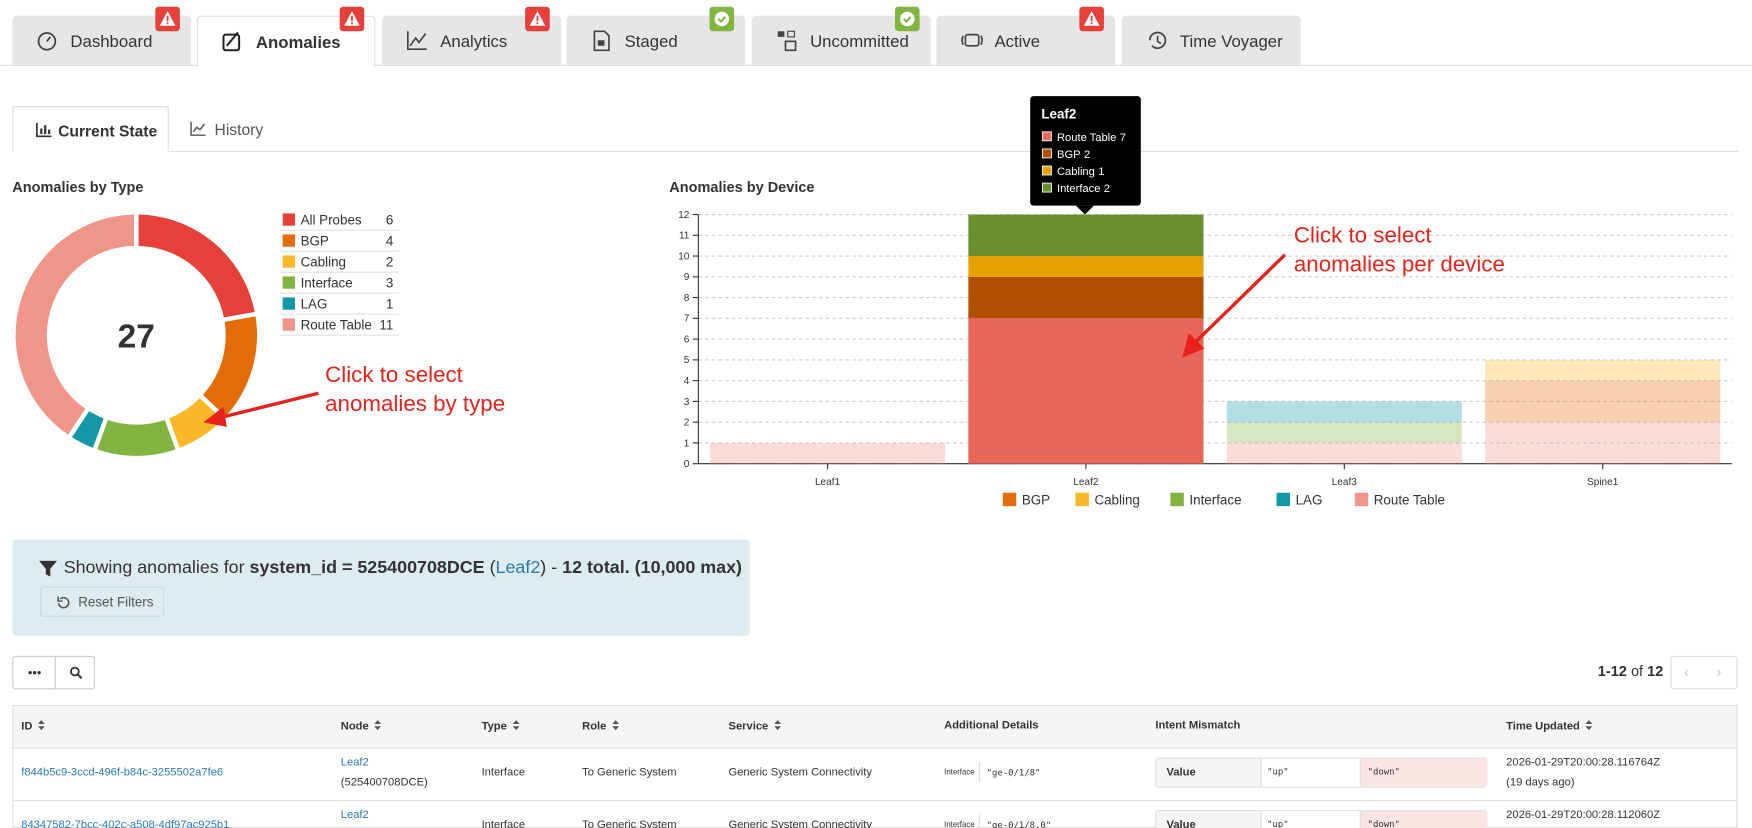 Image resolution: width=1752 pixels, height=828 pixels. I want to click on reset-icon, so click(63, 602).